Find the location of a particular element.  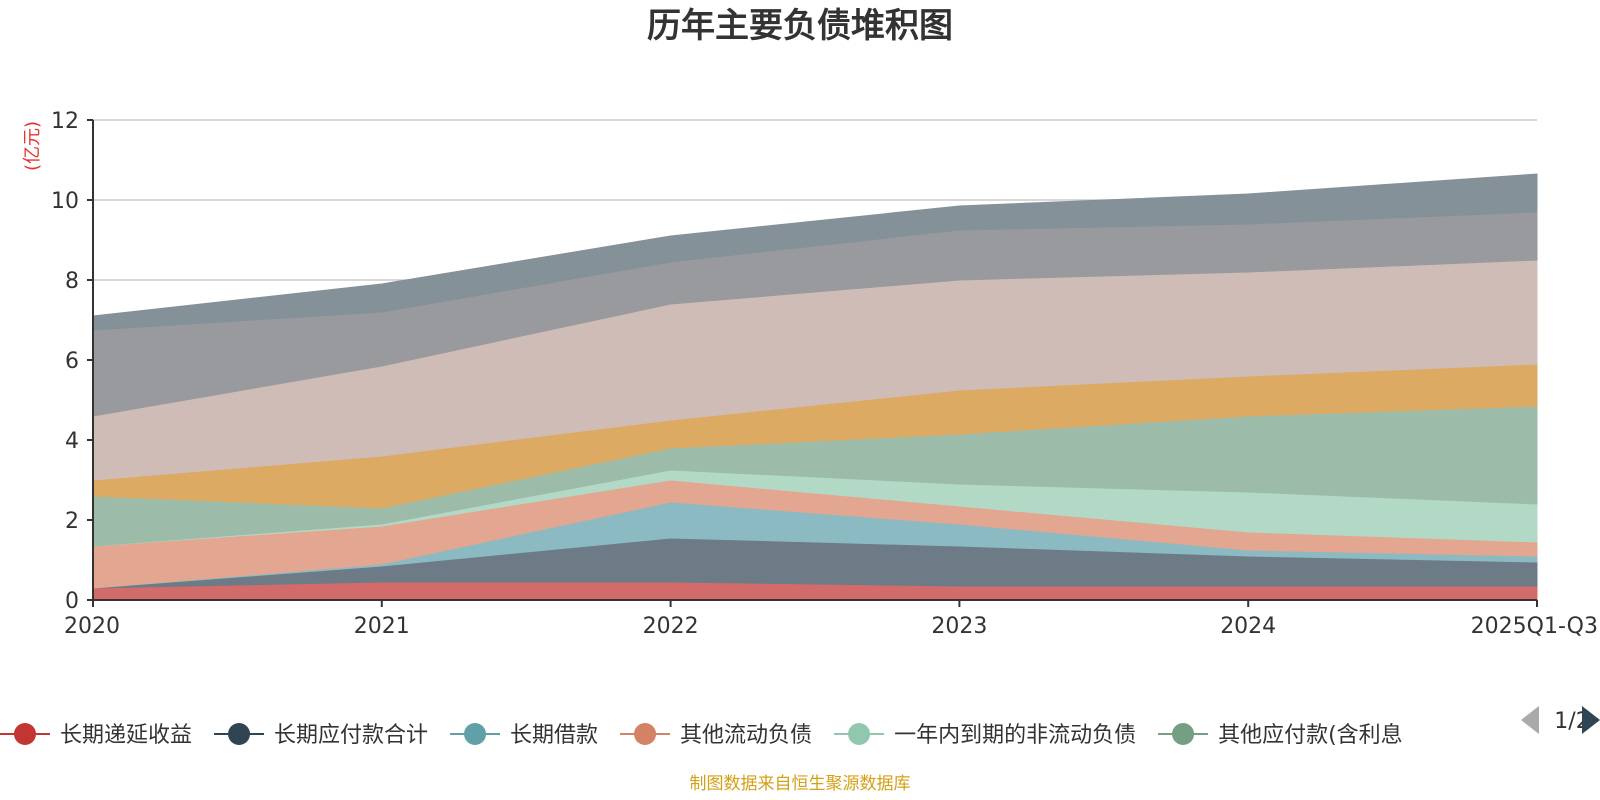

legend-label-1: 长期应付款合计 is located at coordinates (351, 735).